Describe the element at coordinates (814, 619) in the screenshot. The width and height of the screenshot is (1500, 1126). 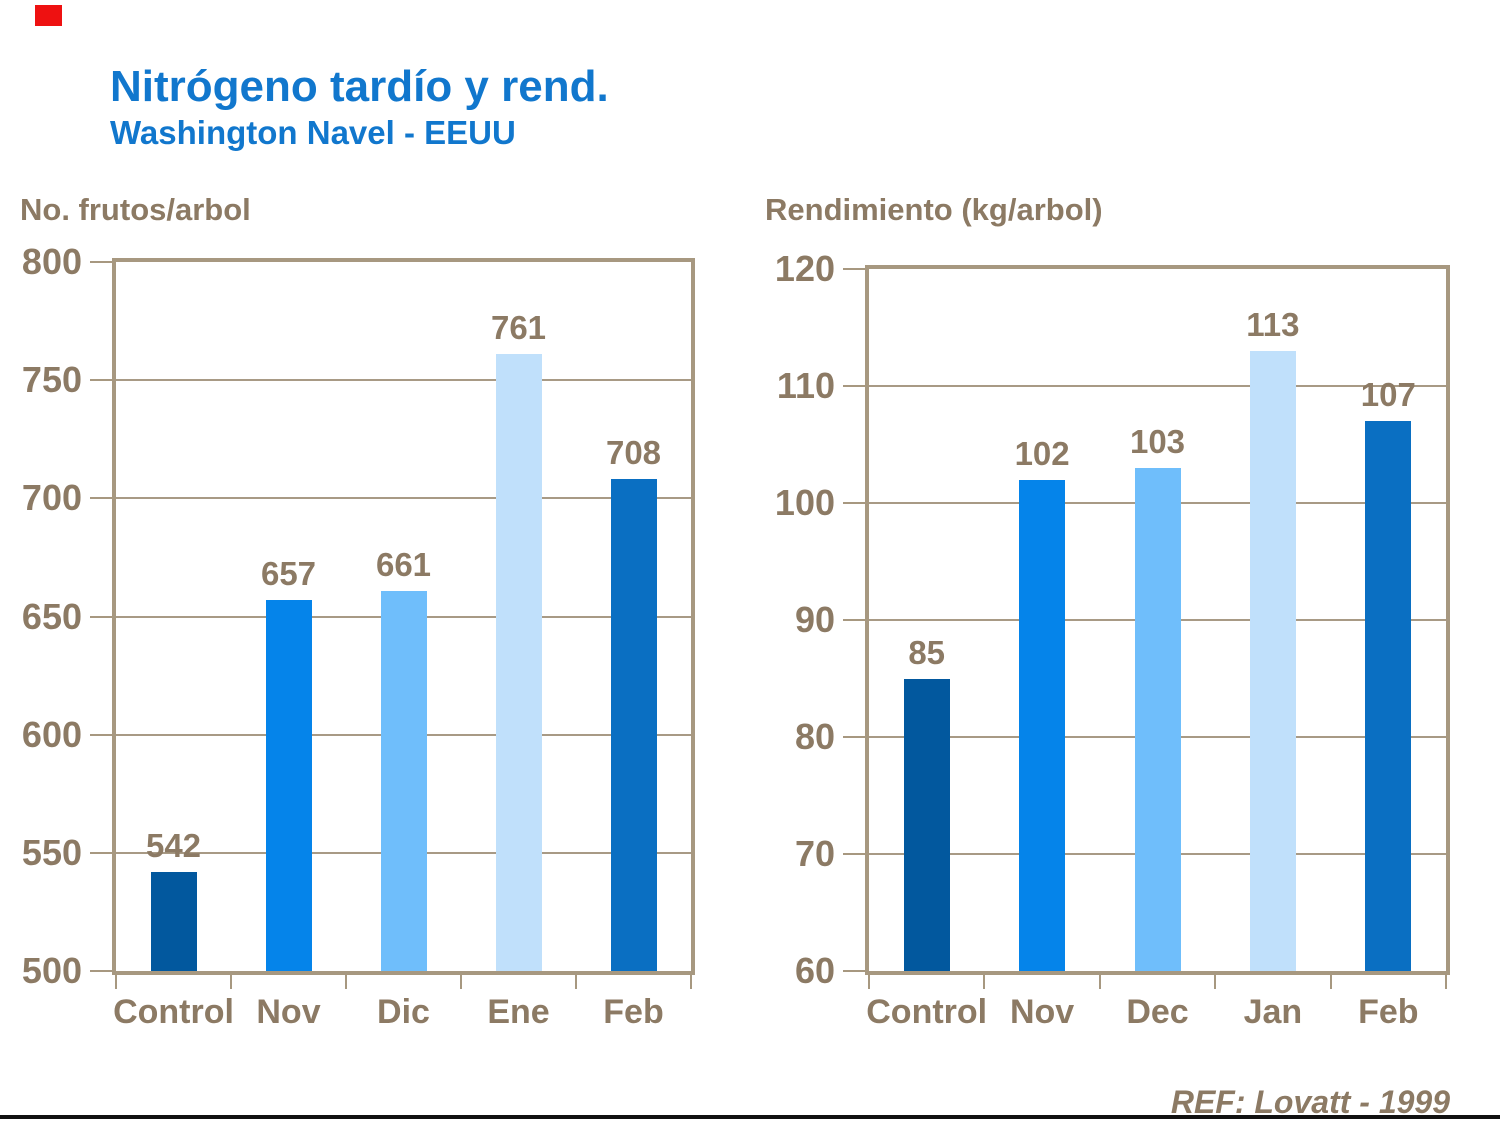
I see `y-axis-label: 90` at that location.